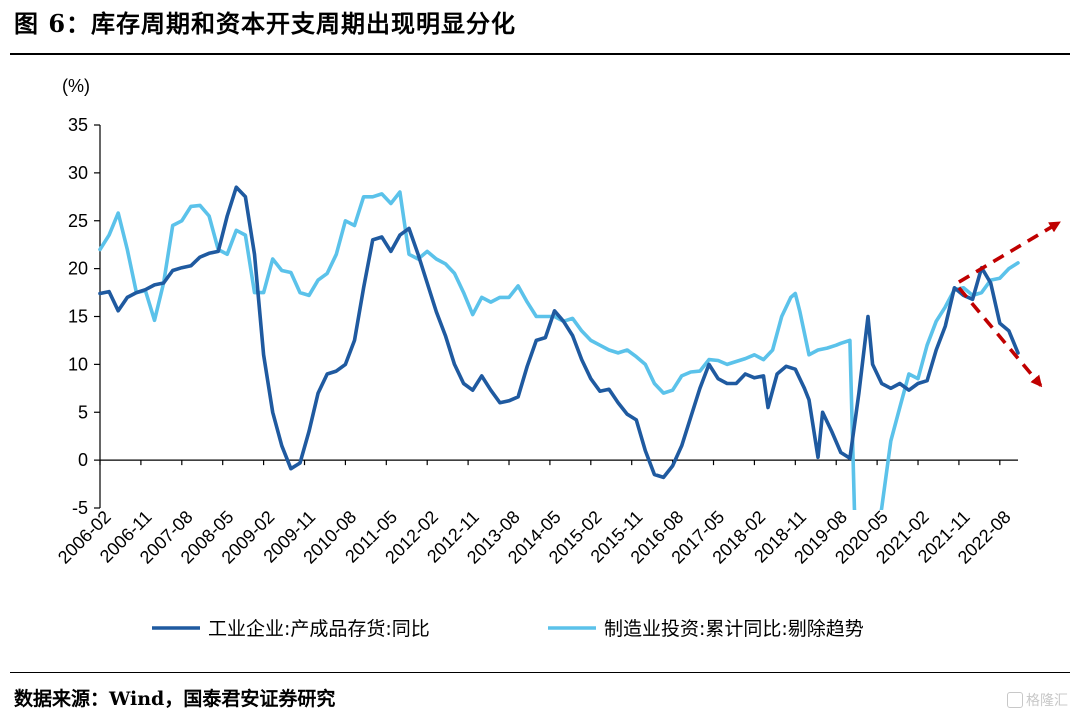  What do you see at coordinates (78, 173) in the screenshot?
I see `y-tick-label: 30` at bounding box center [78, 173].